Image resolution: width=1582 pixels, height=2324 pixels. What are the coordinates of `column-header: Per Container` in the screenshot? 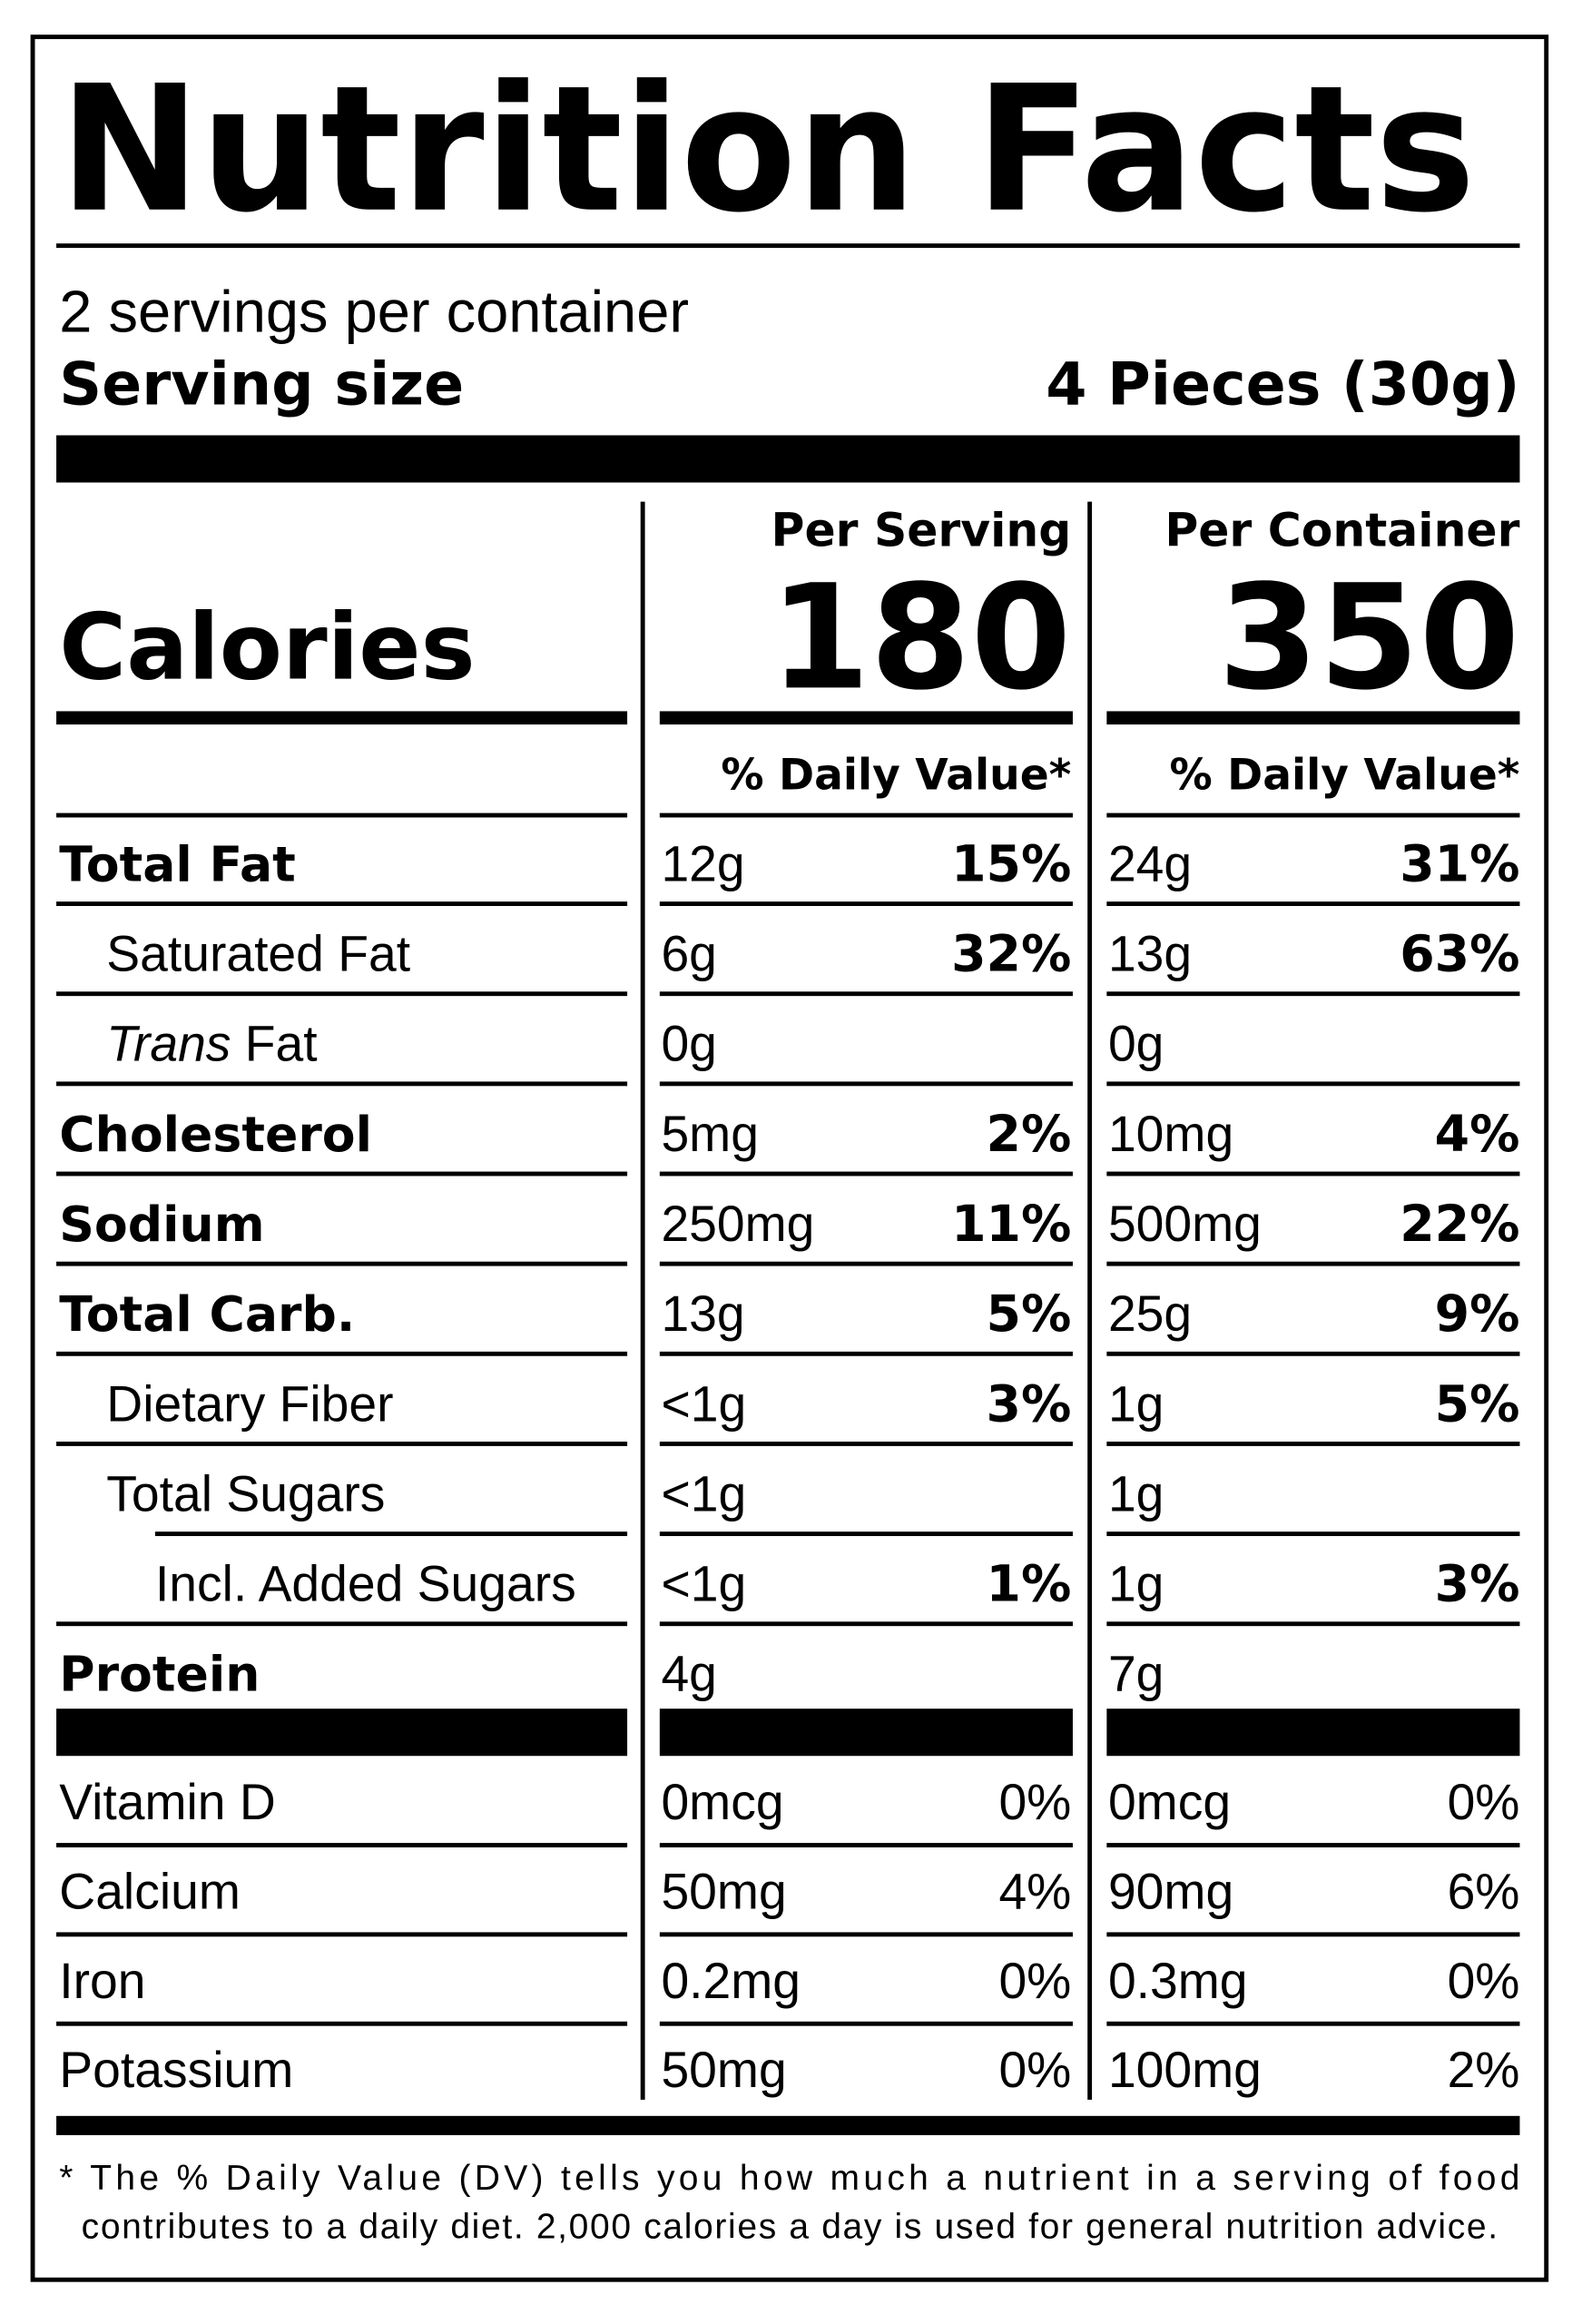 It's located at (1341, 529).